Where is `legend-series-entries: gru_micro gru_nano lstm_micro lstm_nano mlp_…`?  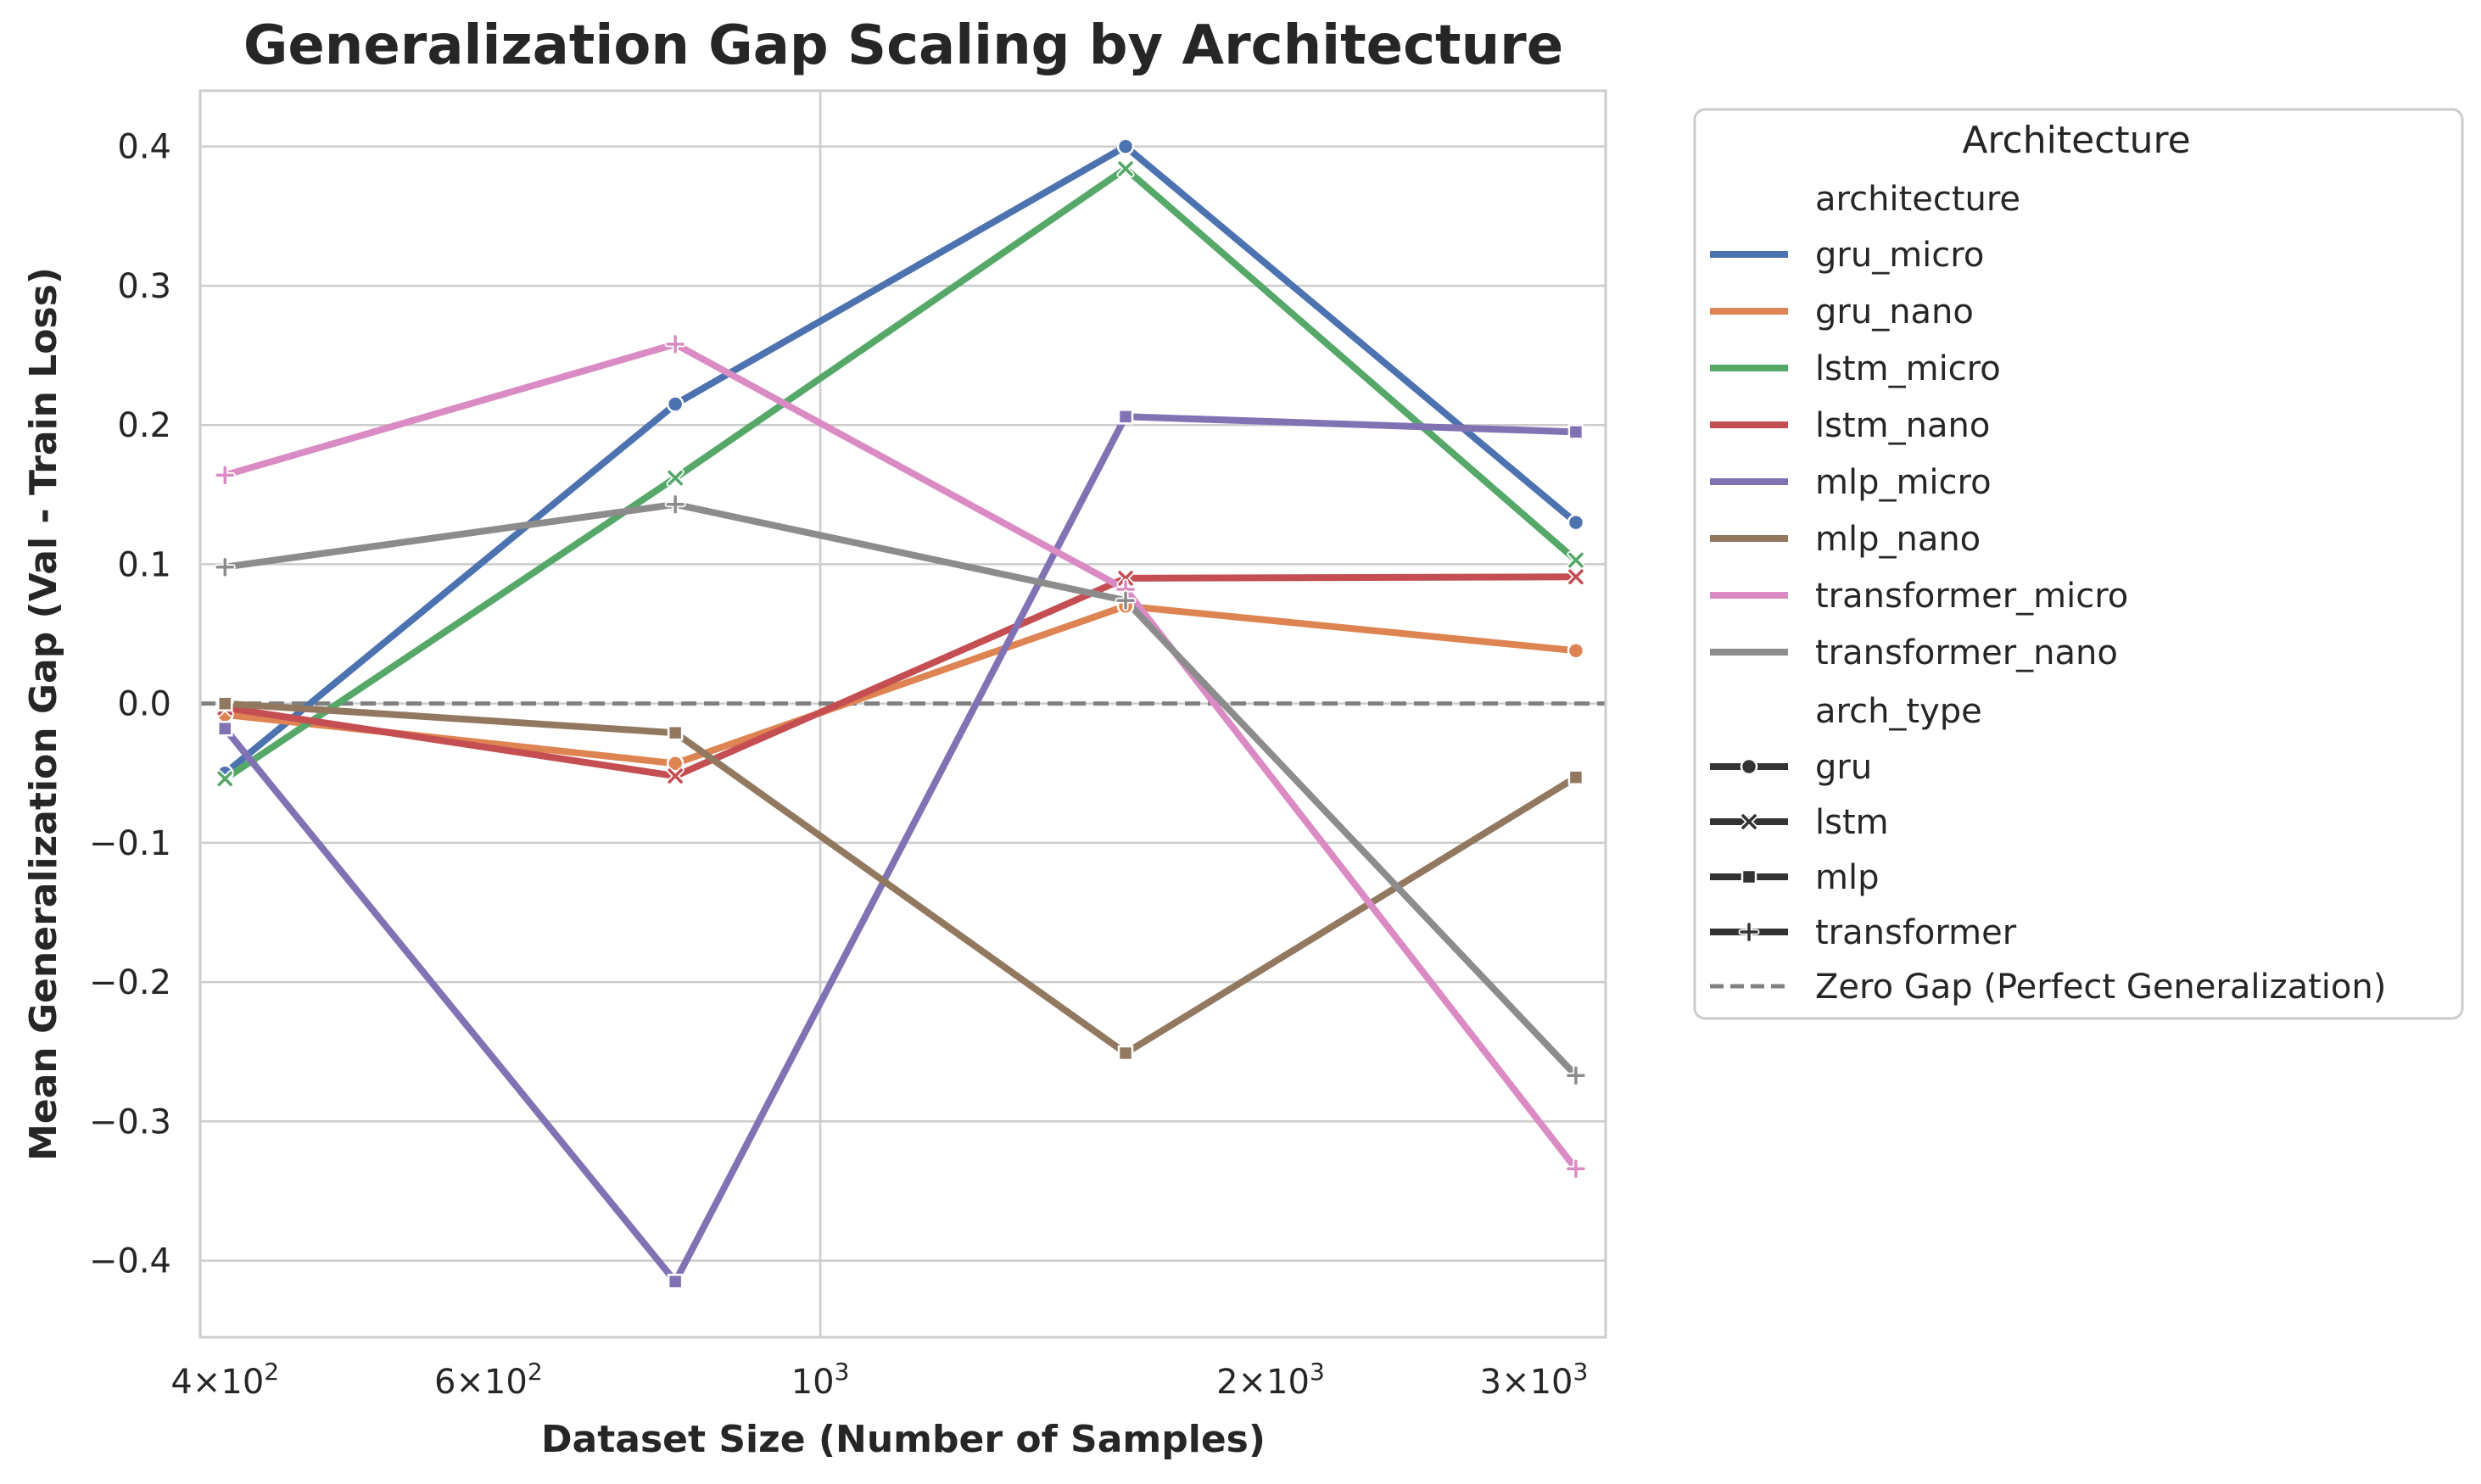 legend-series-entries: gru_micro gru_nano lstm_micro lstm_nano mlp_… is located at coordinates (1919, 454).